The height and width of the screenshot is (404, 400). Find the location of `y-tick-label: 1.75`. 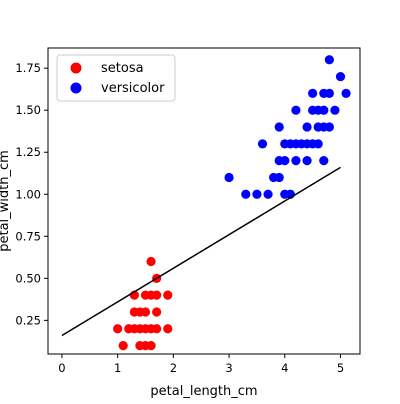

y-tick-label: 1.75 is located at coordinates (28, 68).